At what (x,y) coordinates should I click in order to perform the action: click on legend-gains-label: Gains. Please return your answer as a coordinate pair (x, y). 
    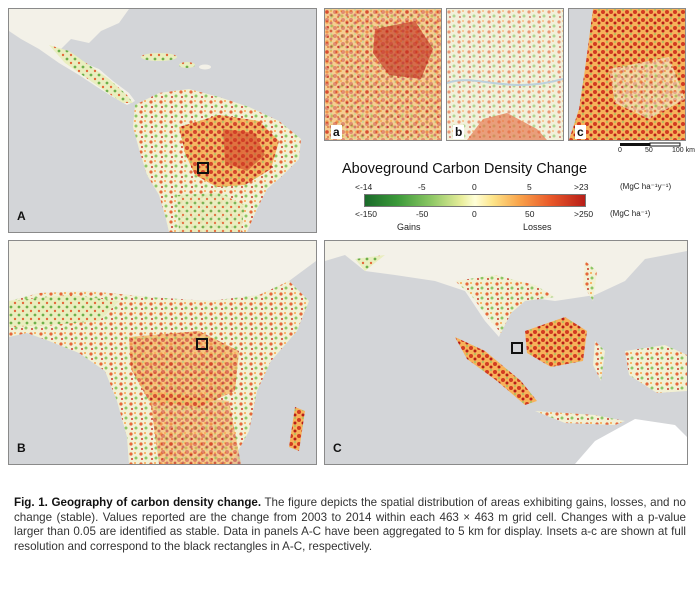
    Looking at the image, I should click on (409, 227).